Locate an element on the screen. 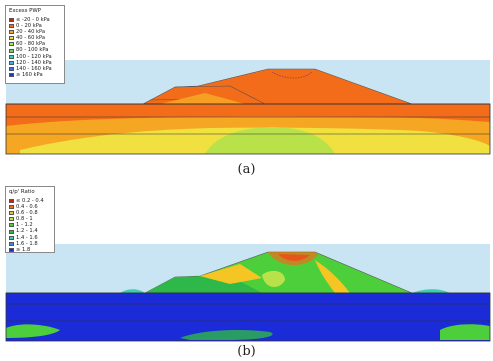 This screenshot has height=361, width=493. bottom-contour-left is located at coordinates (33, 331).